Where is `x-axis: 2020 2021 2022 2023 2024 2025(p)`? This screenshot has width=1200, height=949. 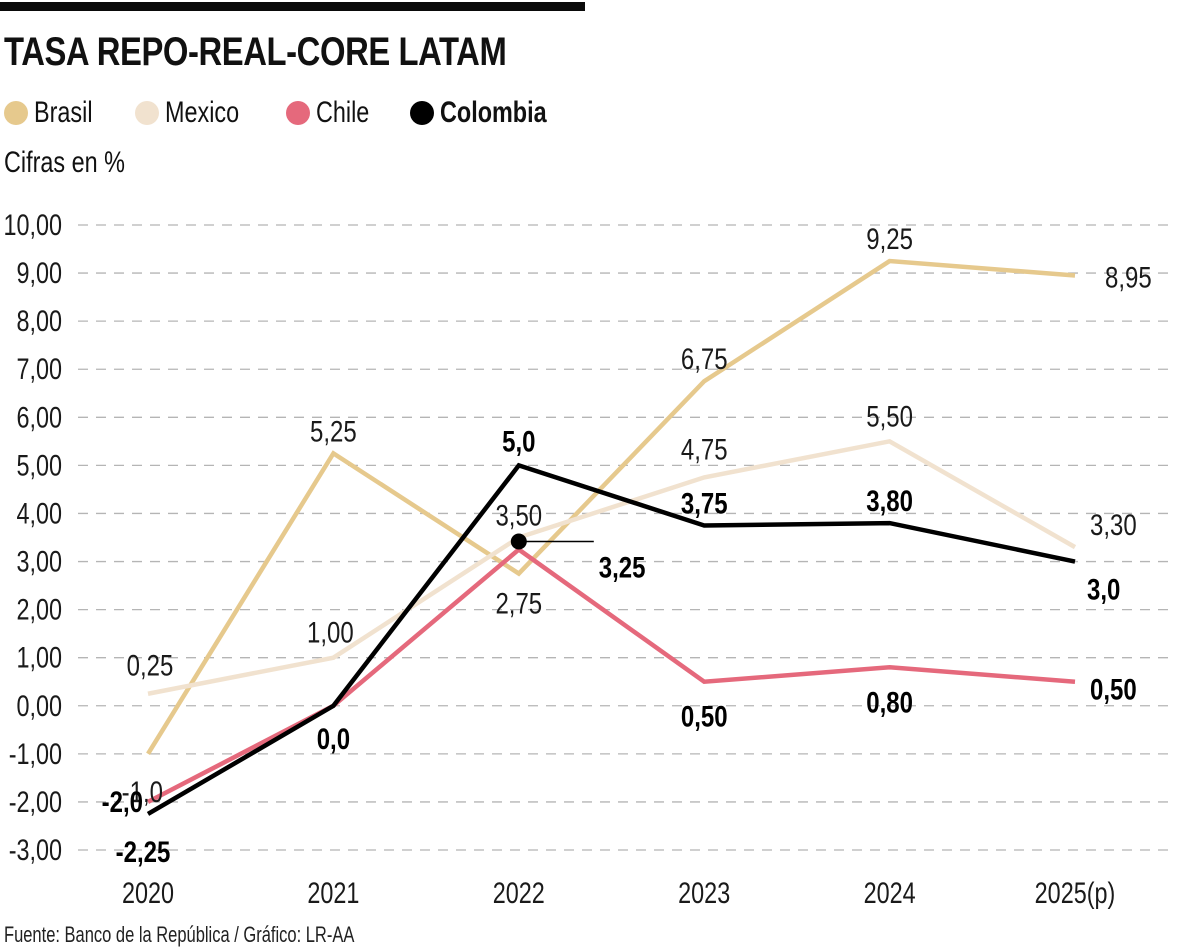
x-axis: 2020 2021 2022 2023 2024 2025(p) is located at coordinates (618, 892).